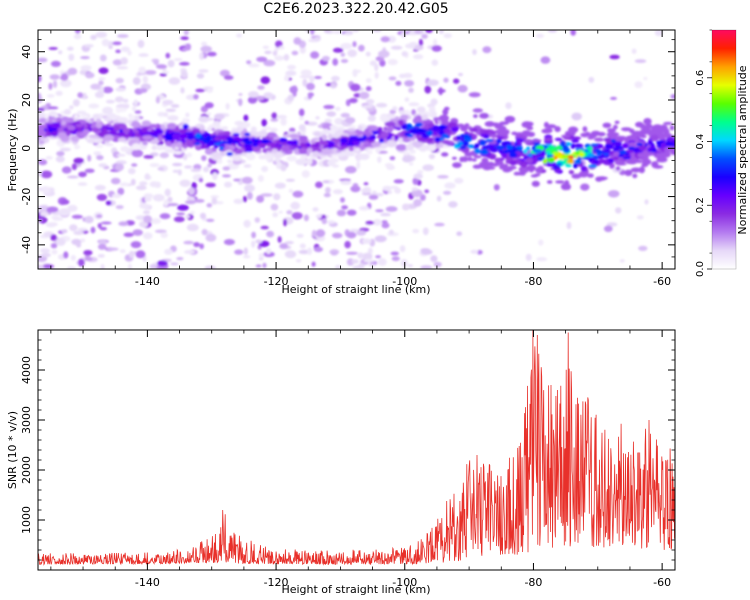  What do you see at coordinates (662, 281) in the screenshot?
I see `spectrogram-x-tick-label: -60` at bounding box center [662, 281].